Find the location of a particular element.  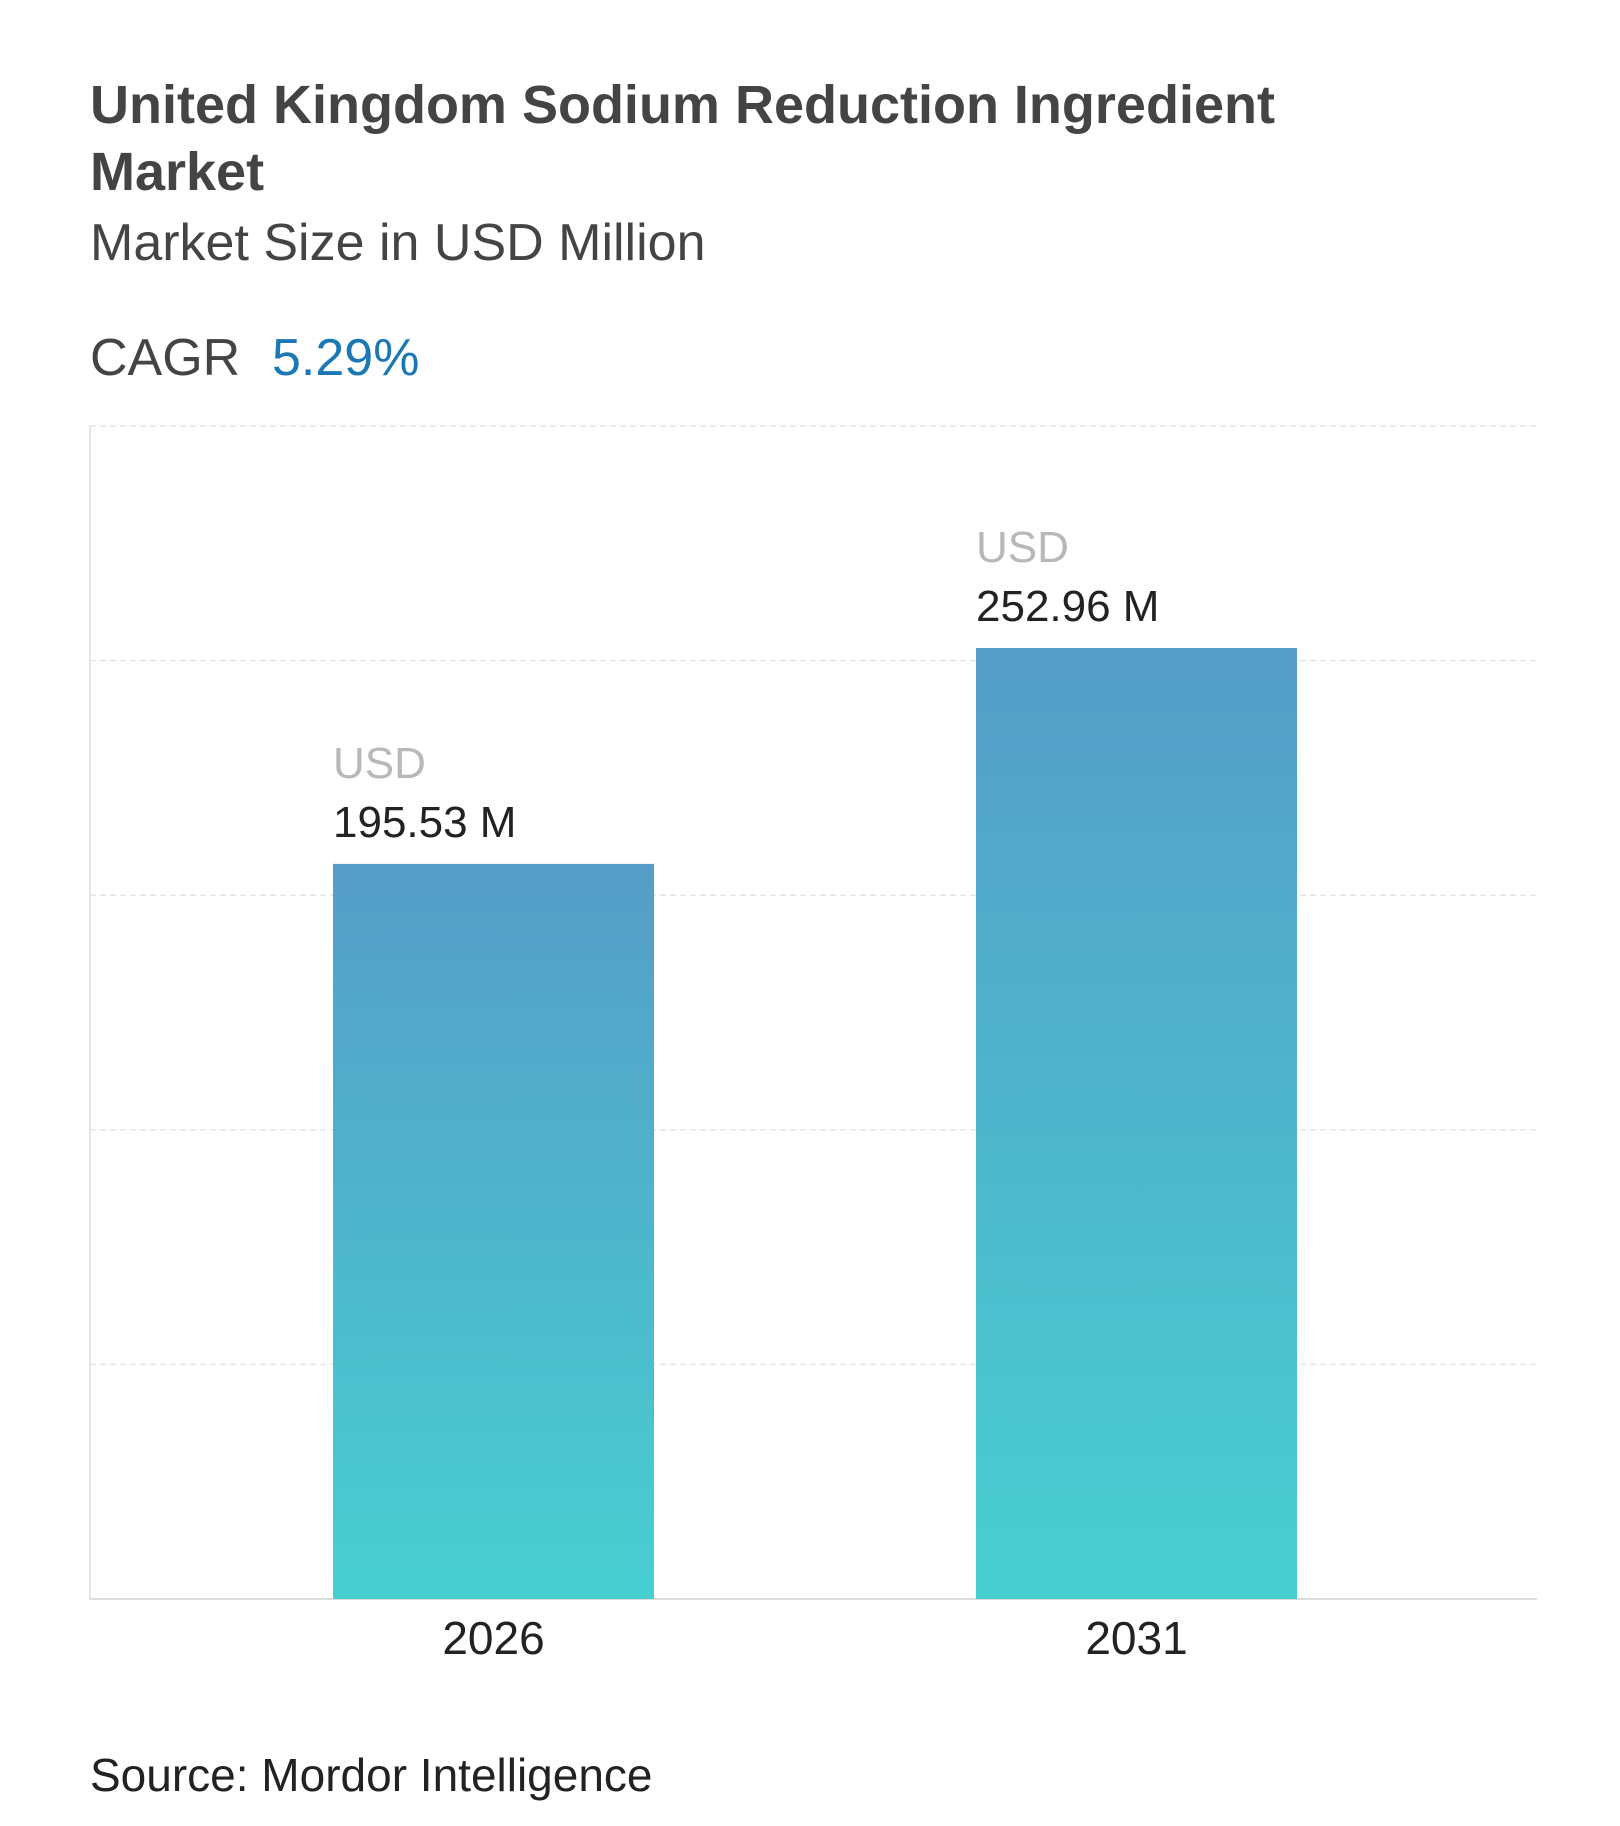

value-label: 252.96 M is located at coordinates (1067, 606).